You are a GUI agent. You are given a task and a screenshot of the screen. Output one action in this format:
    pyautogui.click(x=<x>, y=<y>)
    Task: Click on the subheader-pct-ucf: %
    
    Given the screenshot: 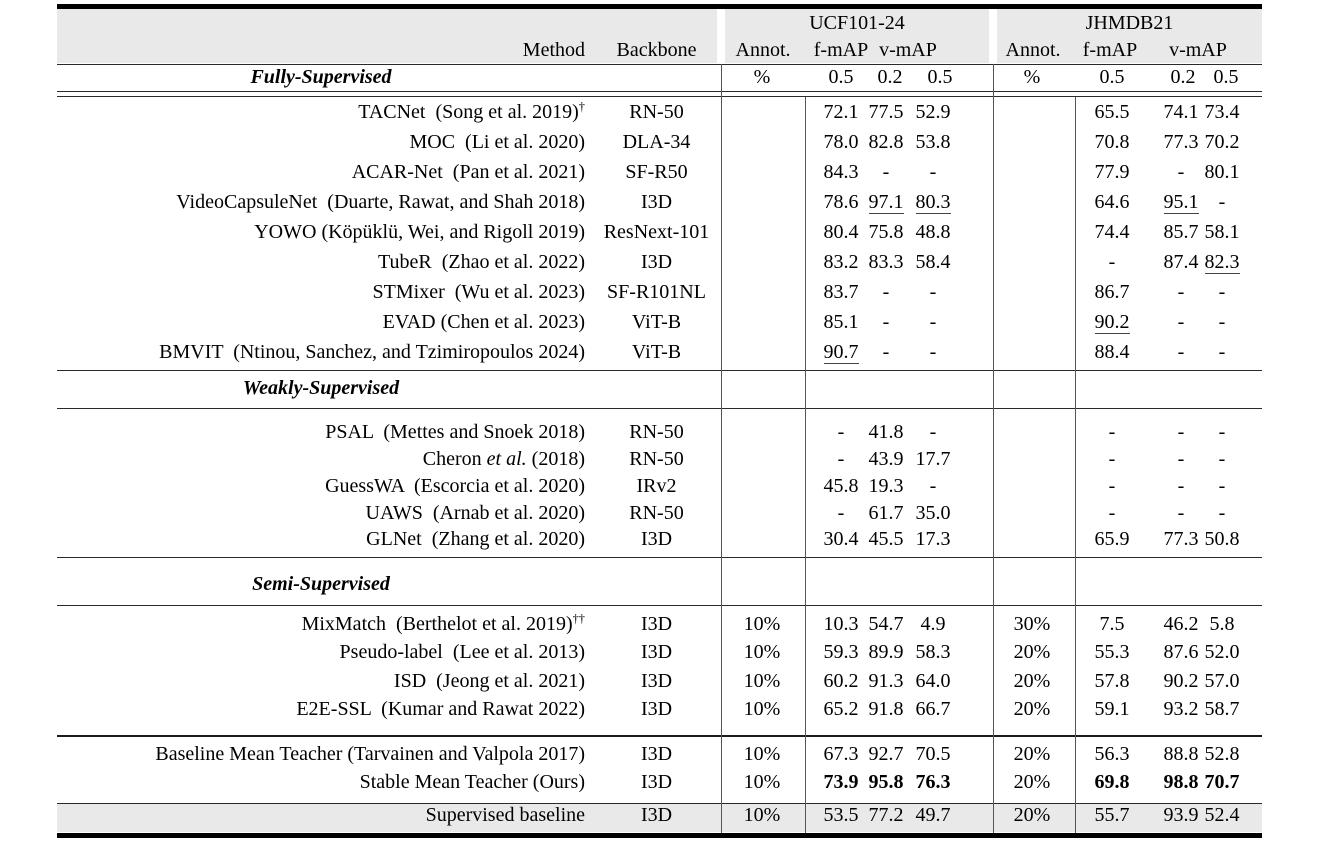 What is the action you would take?
    pyautogui.click(x=762, y=77)
    